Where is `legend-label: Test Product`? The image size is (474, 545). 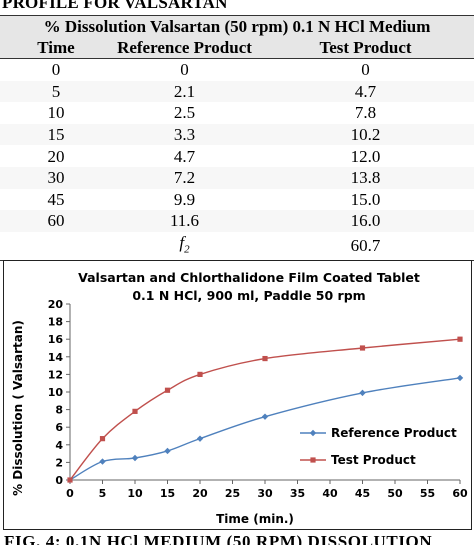 legend-label: Test Product is located at coordinates (373, 460).